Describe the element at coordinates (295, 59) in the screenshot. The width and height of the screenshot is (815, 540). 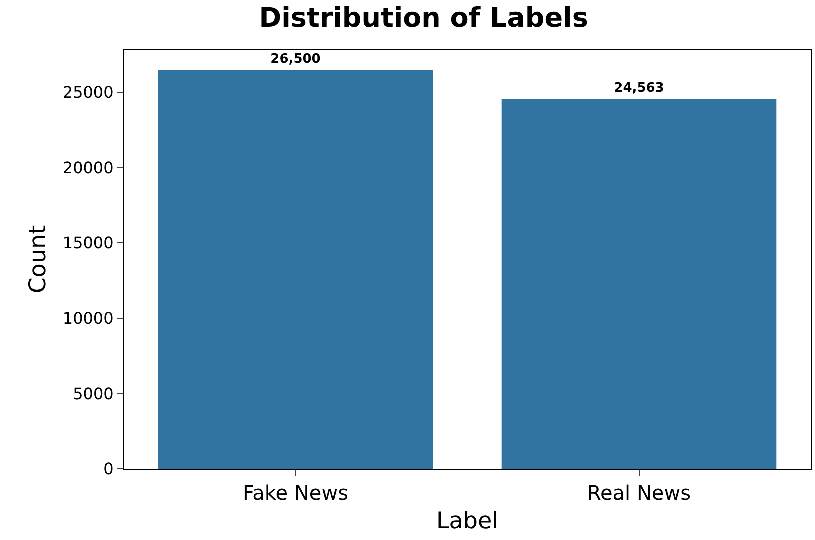
I see `data-label: 26,500` at that location.